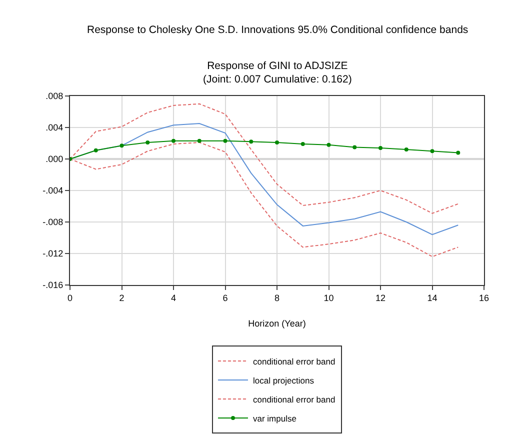 This screenshot has height=445, width=514. What do you see at coordinates (277, 73) in the screenshot?
I see `chart-subtitle: Response of GINI to ADJSIZE (Joint: 0.007 Cumulative: 0.162)` at bounding box center [277, 73].